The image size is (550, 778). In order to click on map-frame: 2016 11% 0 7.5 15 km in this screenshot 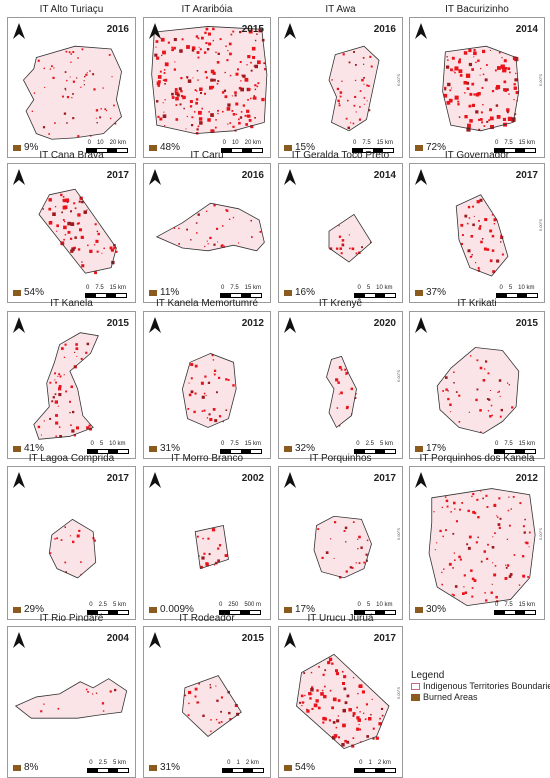, I will do `click(207, 233)`.